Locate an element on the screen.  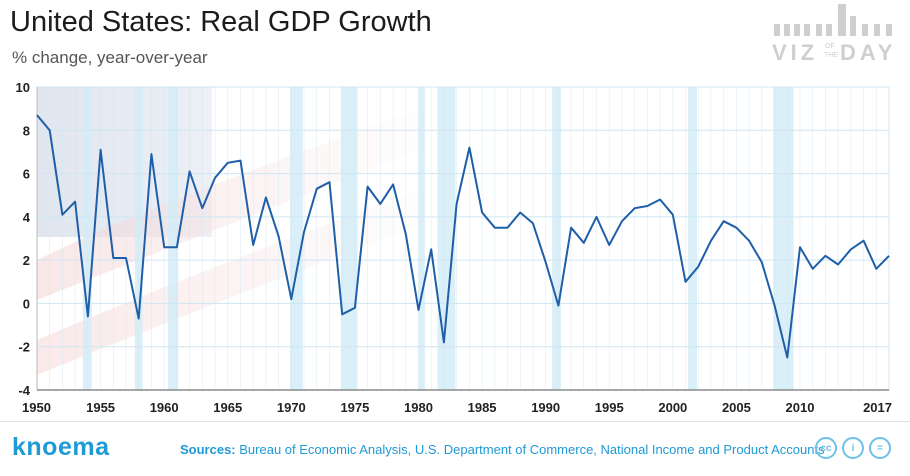
y-tick-label-7: -4 is located at coordinates (24, 390).